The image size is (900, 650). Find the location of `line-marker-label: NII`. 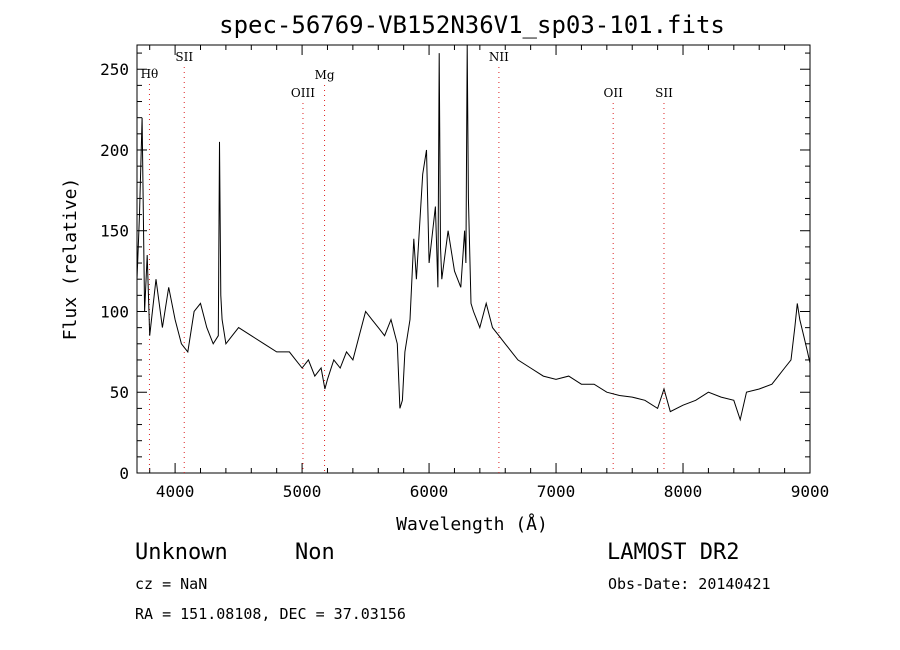

line-marker-label: NII is located at coordinates (499, 57).